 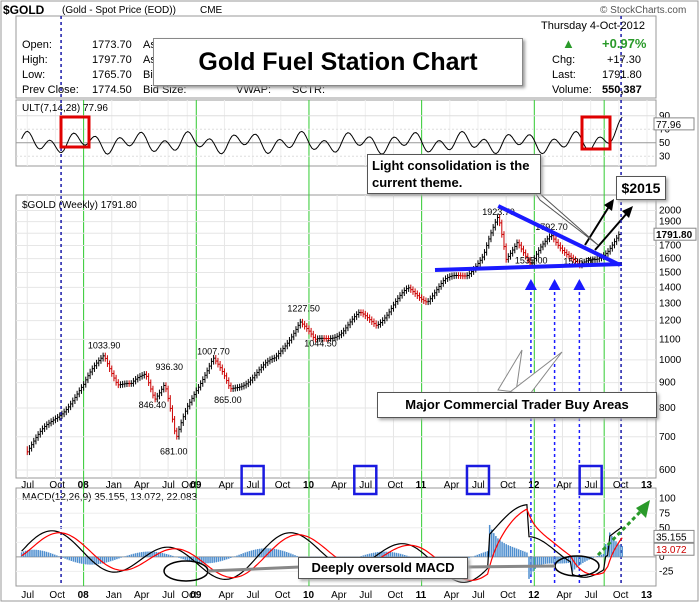 What do you see at coordinates (579, 262) in the screenshot?
I see `price-label: 1526.70` at bounding box center [579, 262].